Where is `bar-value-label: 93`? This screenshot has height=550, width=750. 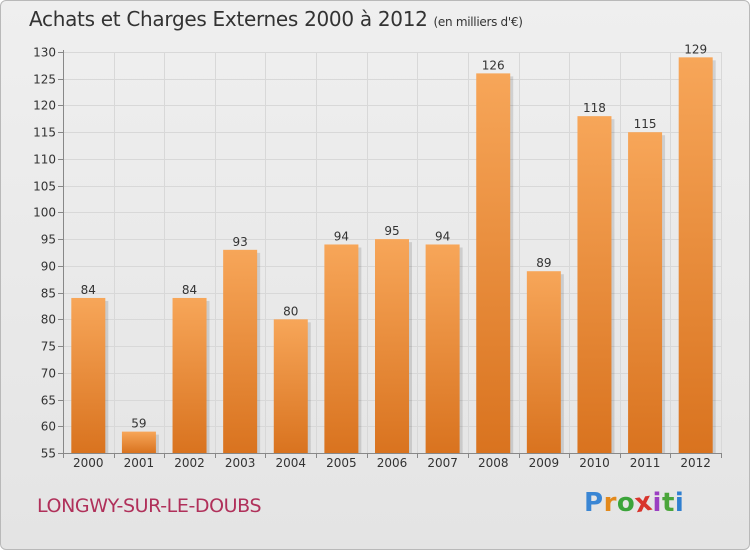 bar-value-label: 93 is located at coordinates (240, 242).